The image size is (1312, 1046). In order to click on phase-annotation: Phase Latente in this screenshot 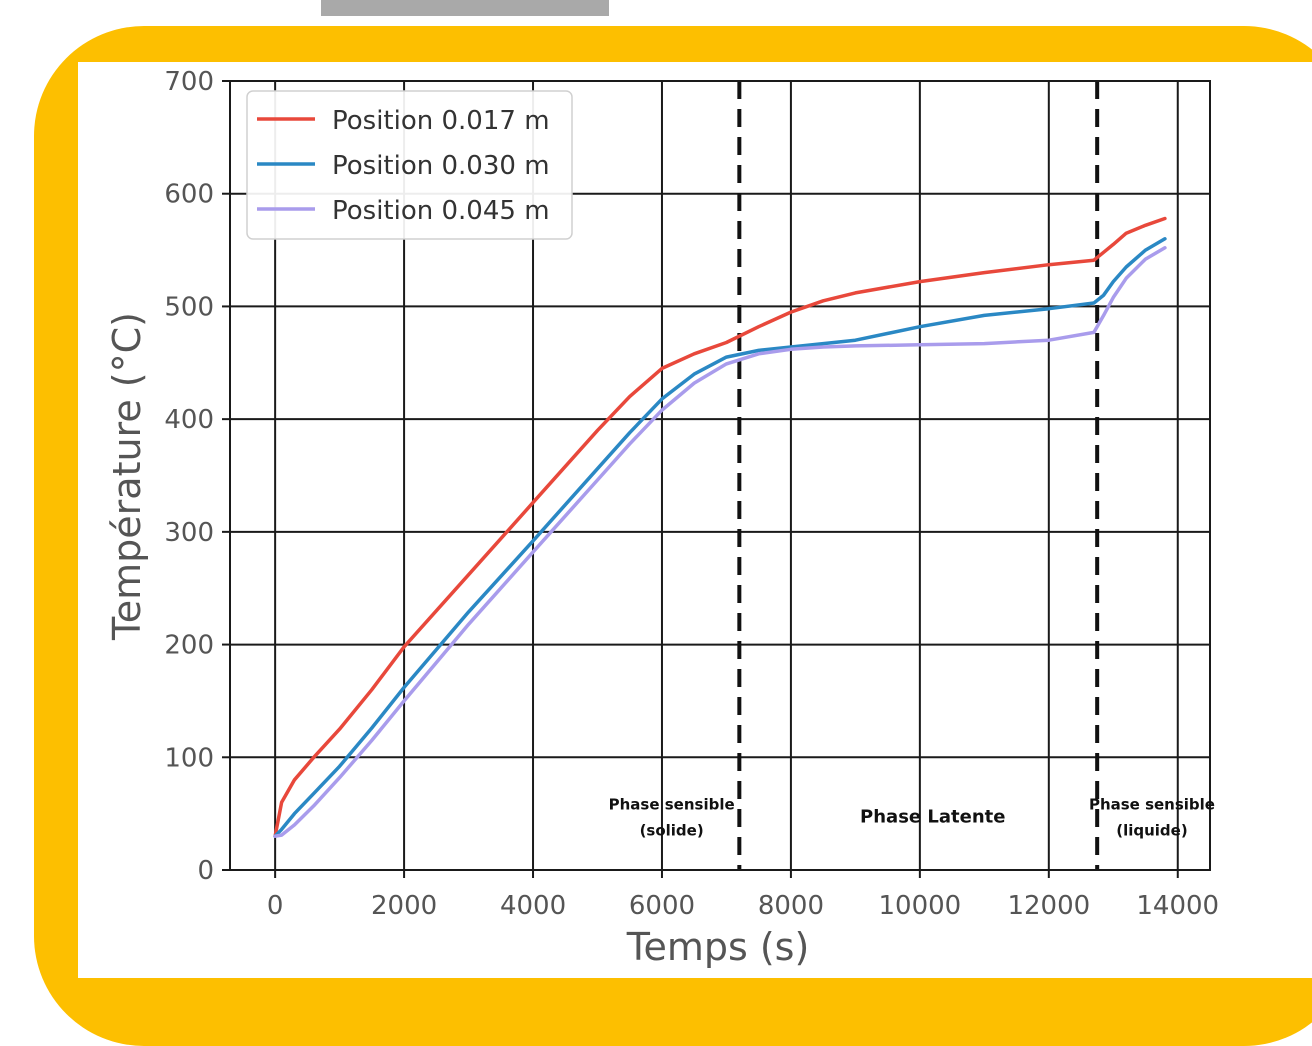, I will do `click(932, 817)`.